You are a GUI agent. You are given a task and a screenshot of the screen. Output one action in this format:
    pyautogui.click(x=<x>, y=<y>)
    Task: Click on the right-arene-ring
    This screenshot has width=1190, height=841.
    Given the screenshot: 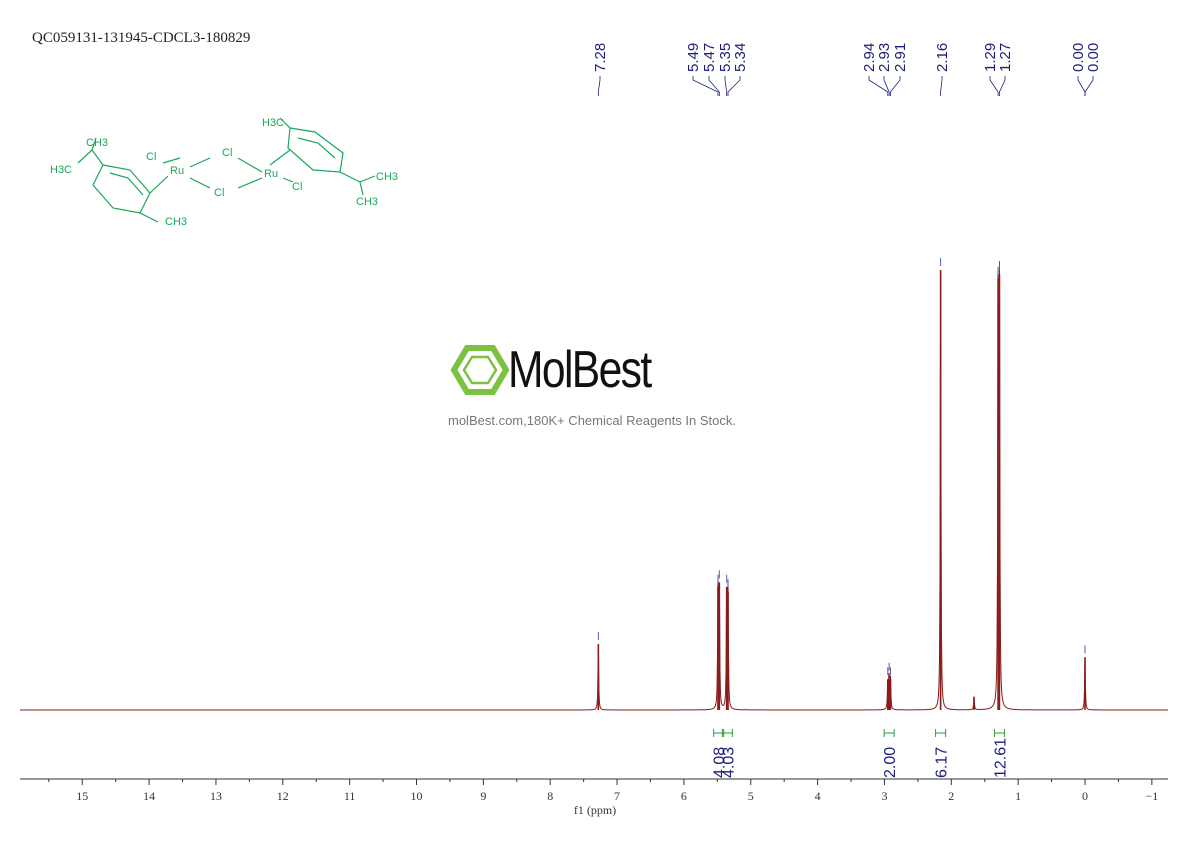 What is the action you would take?
    pyautogui.click(x=315, y=150)
    